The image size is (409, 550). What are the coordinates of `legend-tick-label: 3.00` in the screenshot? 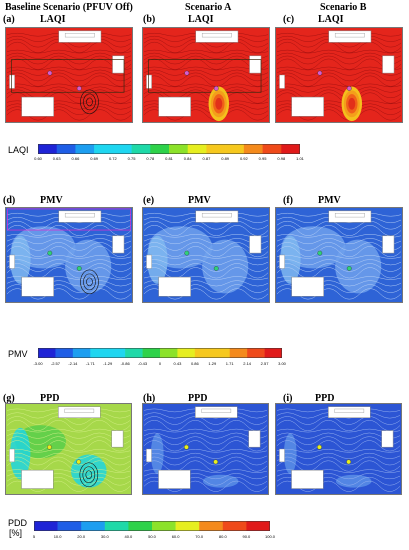 It's located at (282, 363).